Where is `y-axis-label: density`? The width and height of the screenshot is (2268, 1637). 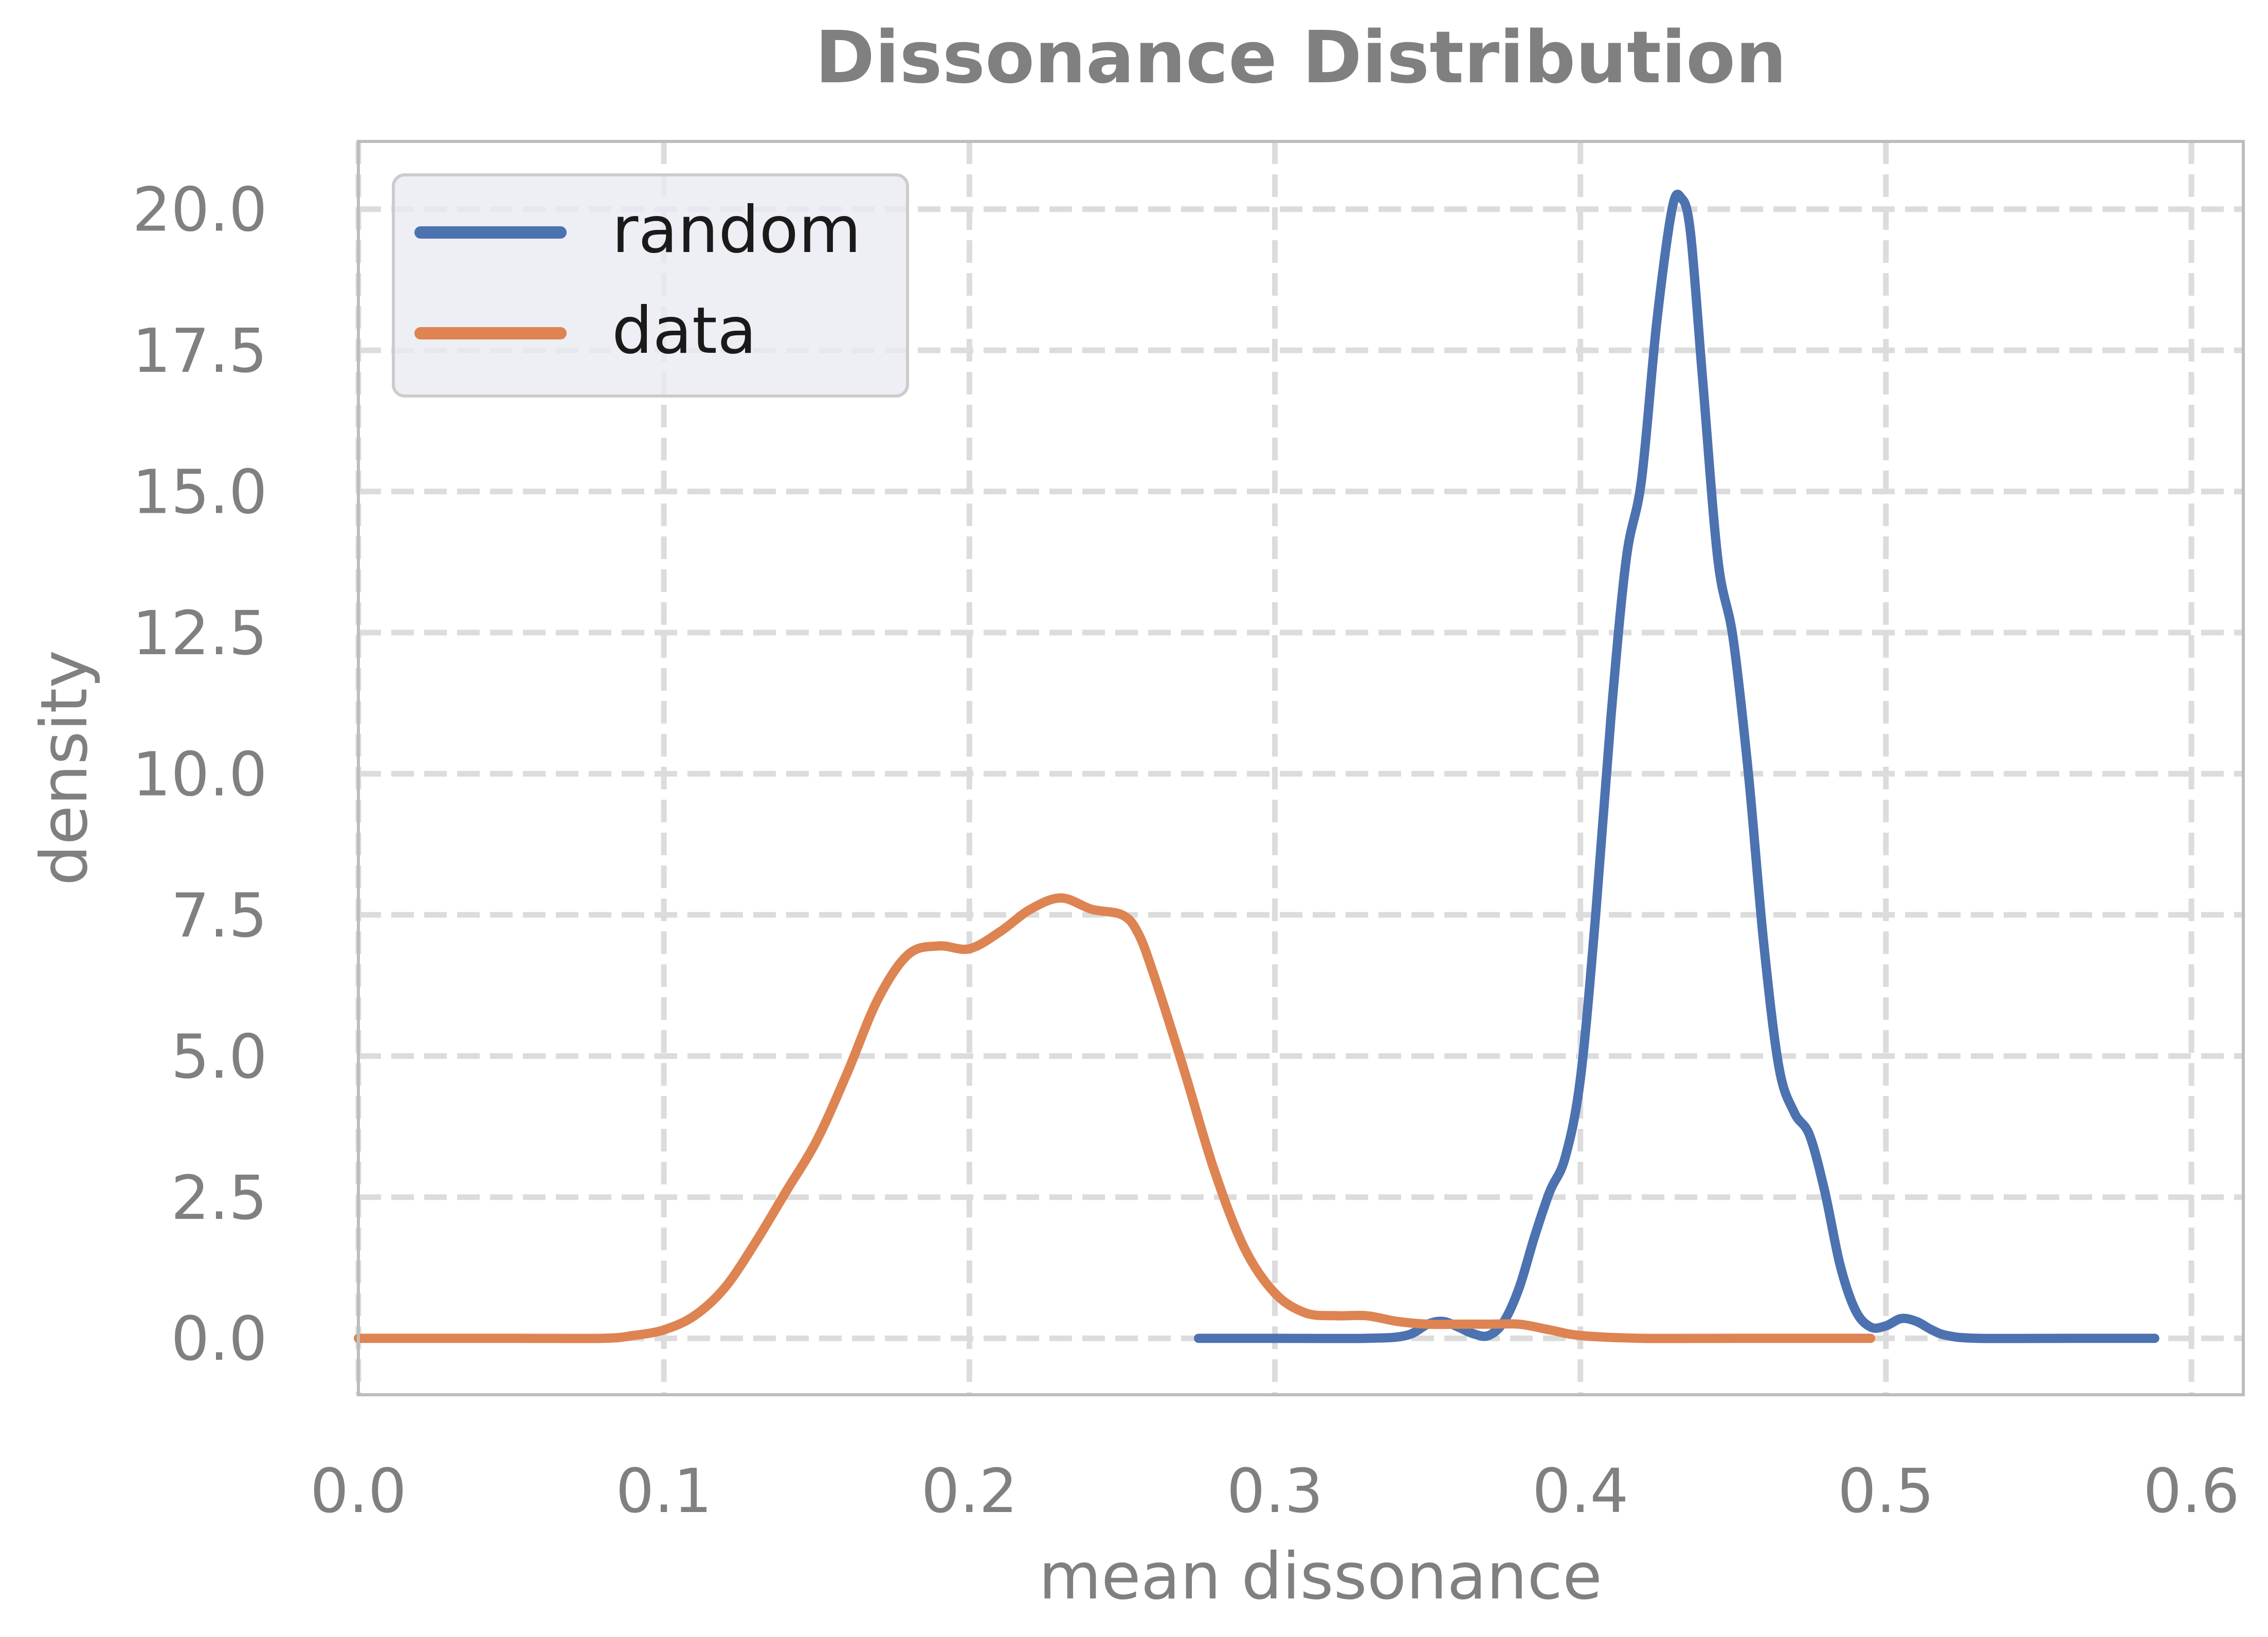
y-axis-label: density is located at coordinates (65, 768).